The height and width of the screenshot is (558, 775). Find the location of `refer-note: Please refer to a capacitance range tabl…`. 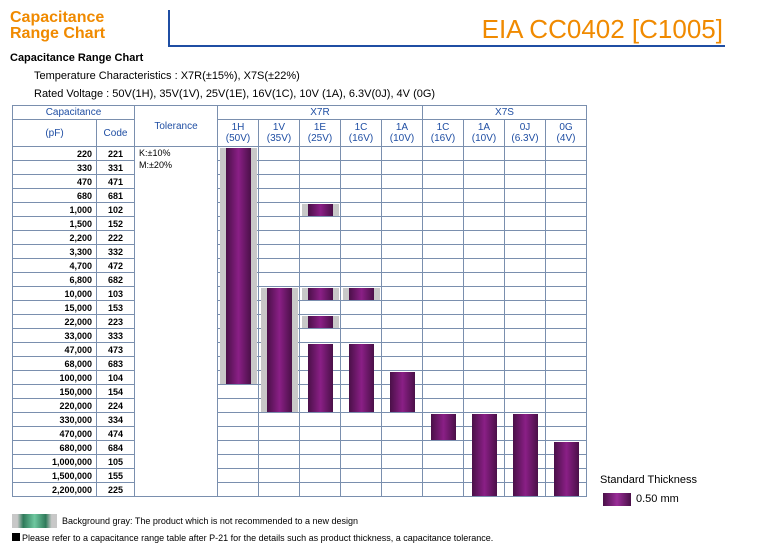

refer-note: Please refer to a capacitance range tabl… is located at coordinates (252, 538).